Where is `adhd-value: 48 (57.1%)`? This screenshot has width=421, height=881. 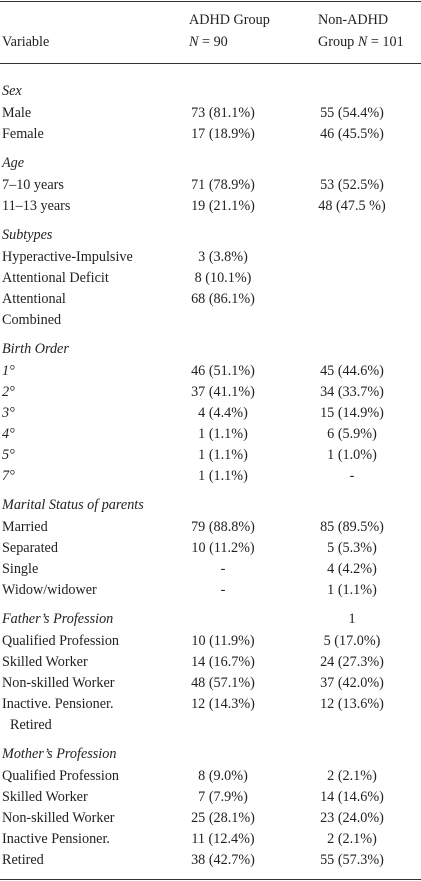 adhd-value: 48 (57.1%) is located at coordinates (223, 683).